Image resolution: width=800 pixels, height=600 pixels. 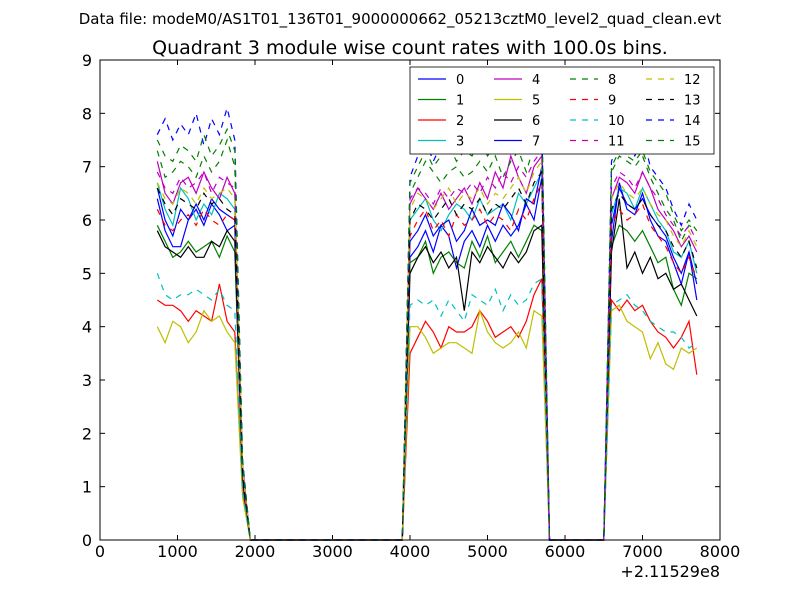 I want to click on x-tick-label: 2000, so click(x=255, y=551).